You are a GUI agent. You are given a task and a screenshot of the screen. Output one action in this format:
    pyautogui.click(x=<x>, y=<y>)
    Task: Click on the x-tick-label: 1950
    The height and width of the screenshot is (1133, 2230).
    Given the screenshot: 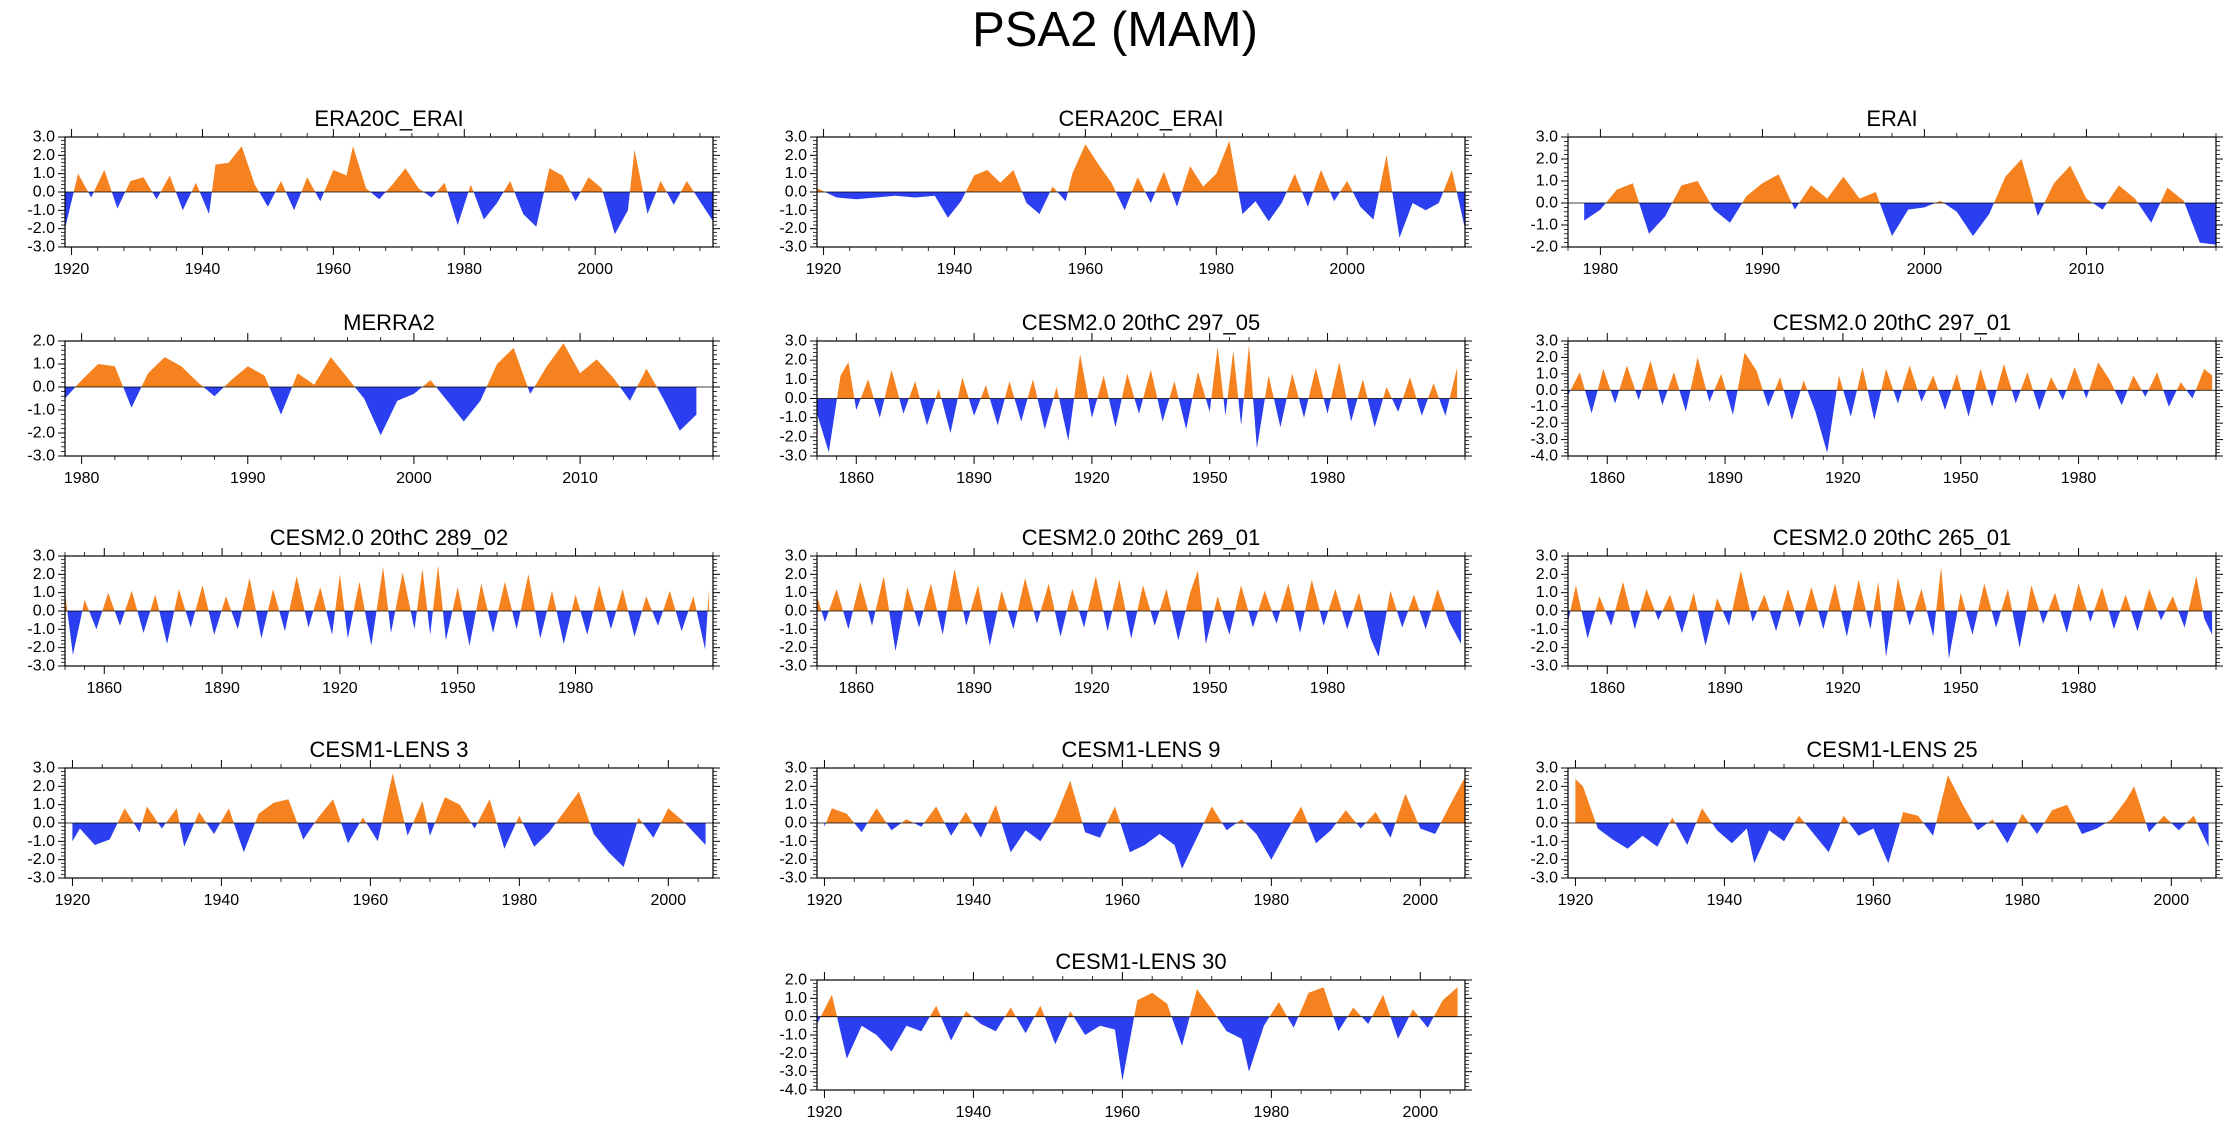 What is the action you would take?
    pyautogui.click(x=1210, y=688)
    